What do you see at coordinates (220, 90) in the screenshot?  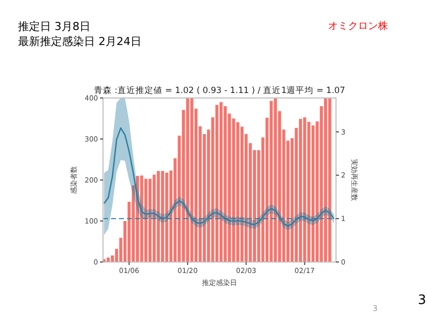 I see `chart-title: 青森 :直近推定値 = 1.02 ( 0.93 - 1.11 ) / 直近1週平均 = 1.07` at bounding box center [220, 90].